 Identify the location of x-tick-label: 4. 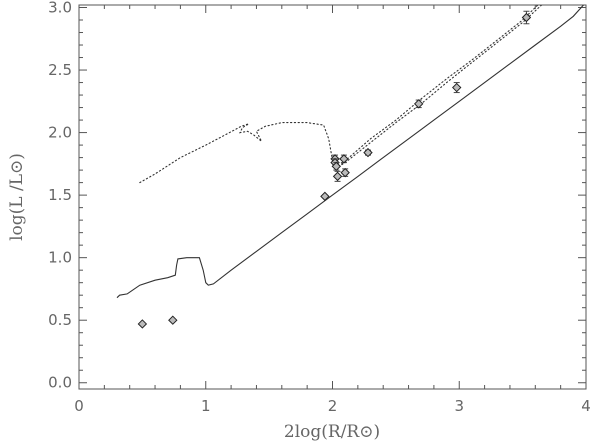
(586, 406).